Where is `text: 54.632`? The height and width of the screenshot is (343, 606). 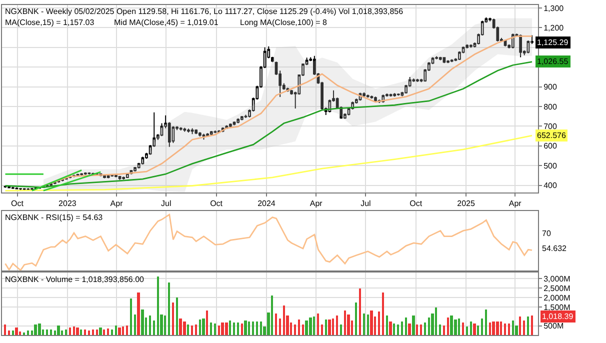 text: 54.632 is located at coordinates (555, 248).